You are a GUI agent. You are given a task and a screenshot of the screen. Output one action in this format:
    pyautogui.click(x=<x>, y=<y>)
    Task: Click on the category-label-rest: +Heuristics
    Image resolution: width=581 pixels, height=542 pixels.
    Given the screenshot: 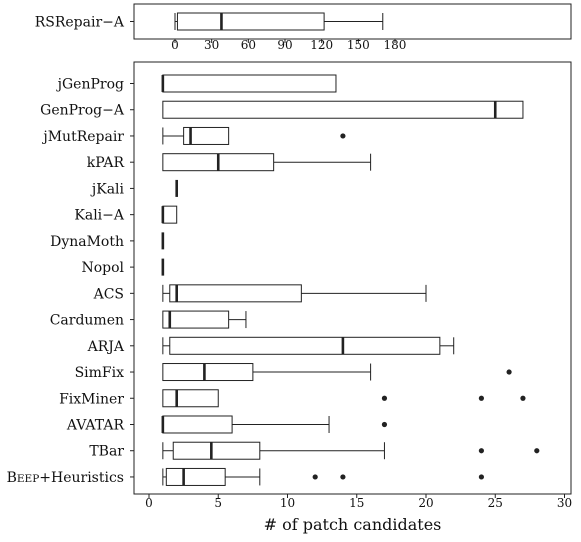 What is the action you would take?
    pyautogui.click(x=81, y=478)
    